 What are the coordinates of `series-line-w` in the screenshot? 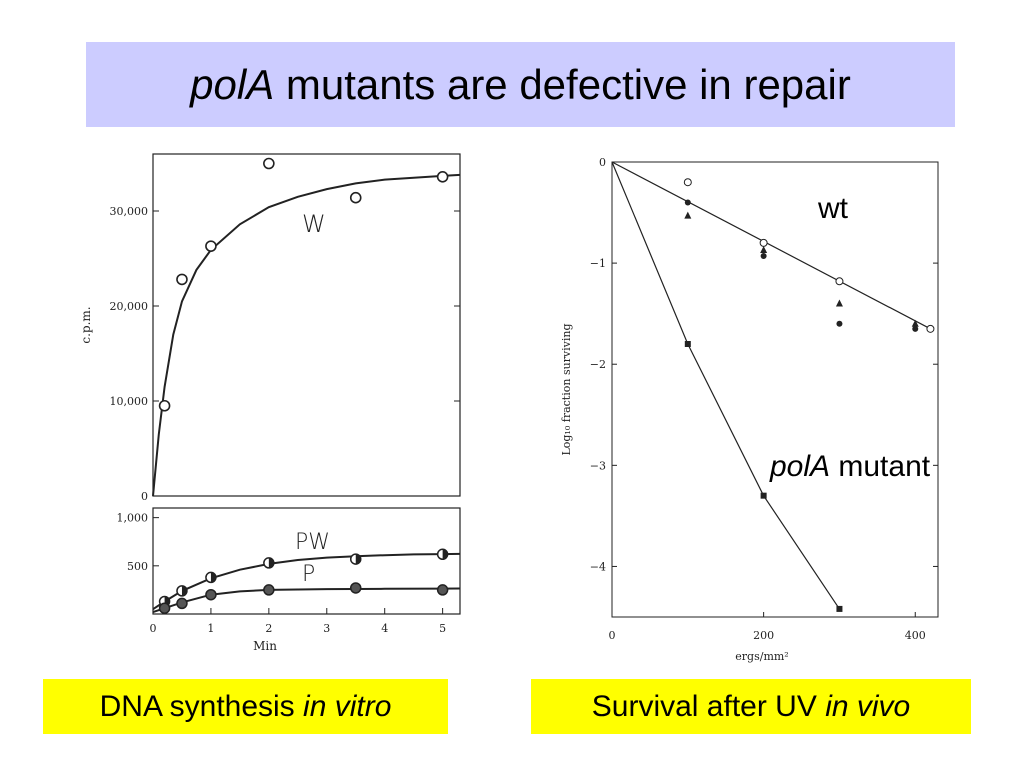 It's located at (306, 335).